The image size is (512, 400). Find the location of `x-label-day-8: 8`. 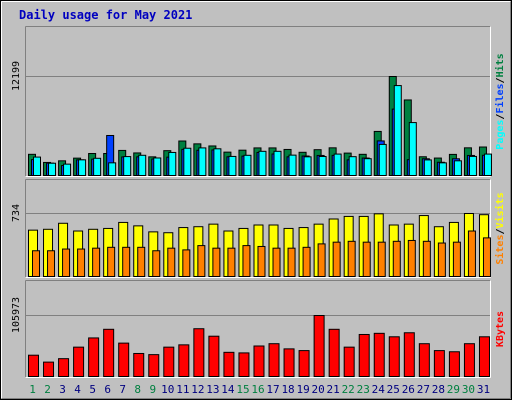

x-label-day-8: 8 is located at coordinates (137, 389).